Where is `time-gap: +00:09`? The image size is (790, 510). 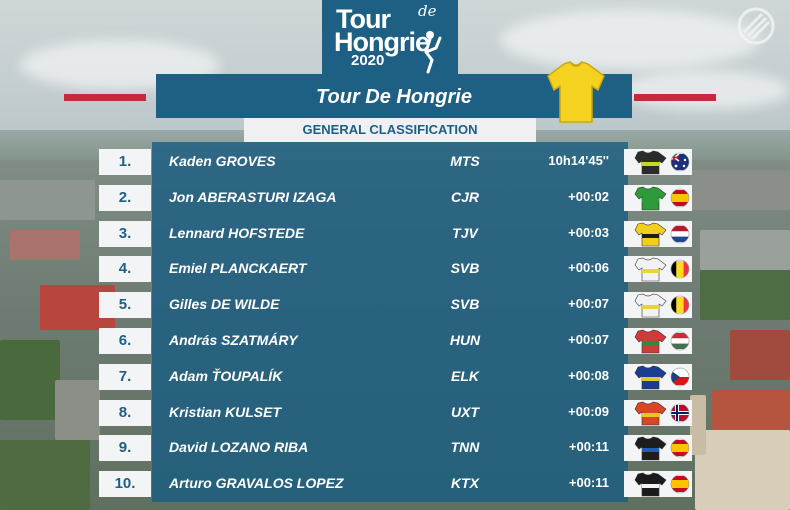
time-gap: +00:09 is located at coordinates (588, 411).